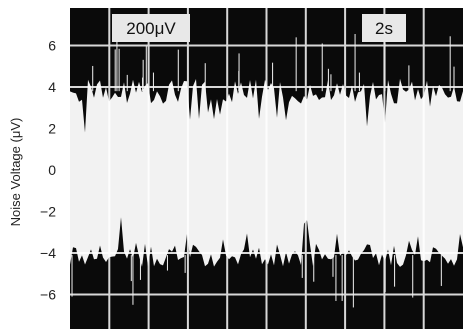 Image resolution: width=463 pixels, height=329 pixels. Describe the element at coordinates (15, 172) in the screenshot. I see `y-axis-title: Noise Voltage (μV)` at that location.